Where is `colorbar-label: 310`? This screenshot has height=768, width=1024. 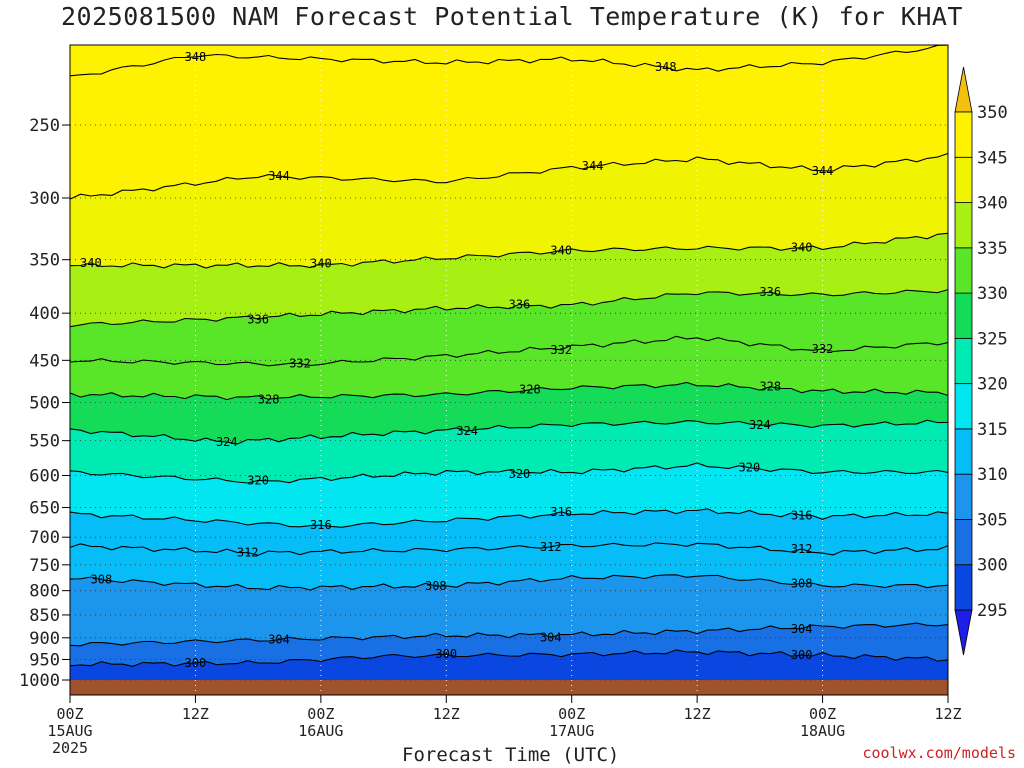 colorbar-label: 310 is located at coordinates (992, 475).